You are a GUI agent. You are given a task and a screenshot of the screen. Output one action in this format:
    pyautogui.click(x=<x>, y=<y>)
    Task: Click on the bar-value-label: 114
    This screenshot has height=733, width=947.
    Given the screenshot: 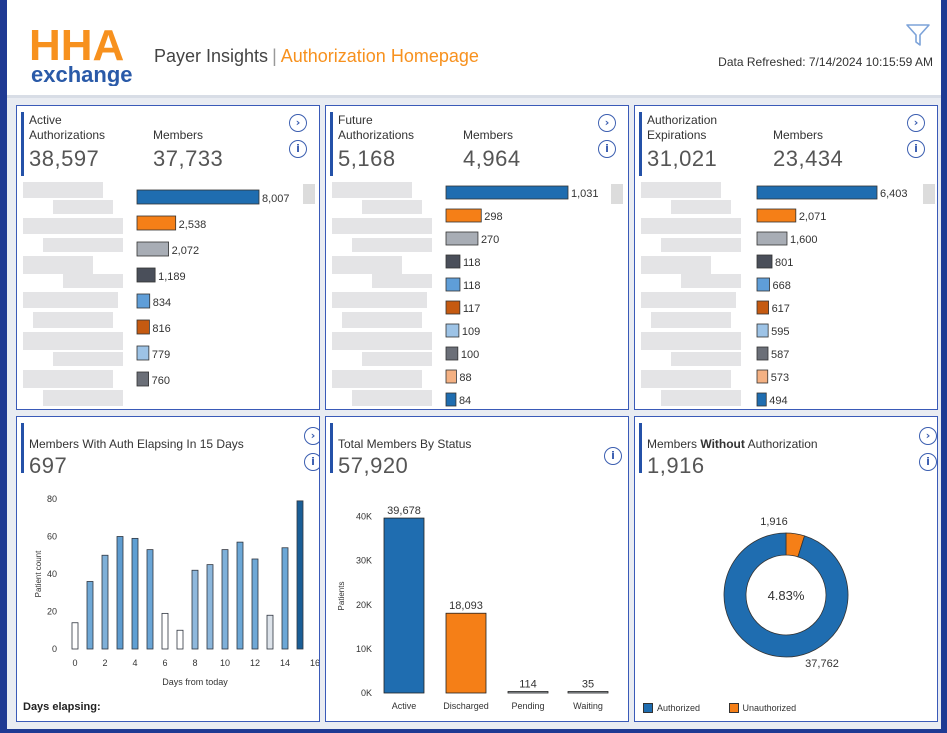 What is the action you would take?
    pyautogui.click(x=528, y=685)
    